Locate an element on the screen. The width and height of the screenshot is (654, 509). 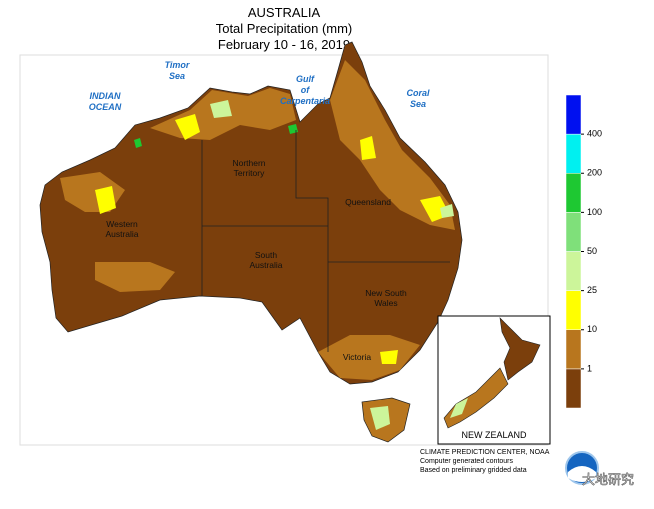
region-label: South Australia is located at coordinates (265, 260).